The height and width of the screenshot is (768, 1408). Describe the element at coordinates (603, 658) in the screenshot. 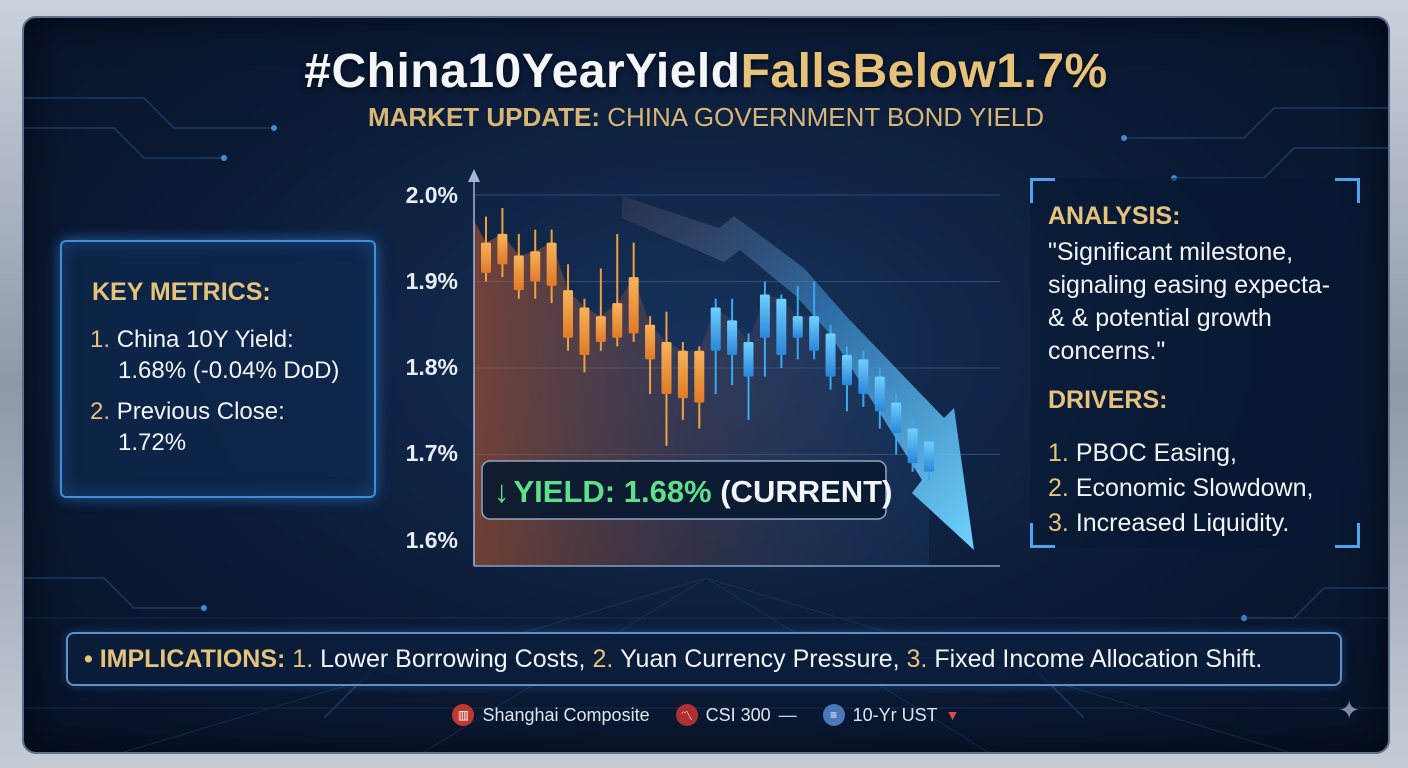

I see `implication-number: 2.` at that location.